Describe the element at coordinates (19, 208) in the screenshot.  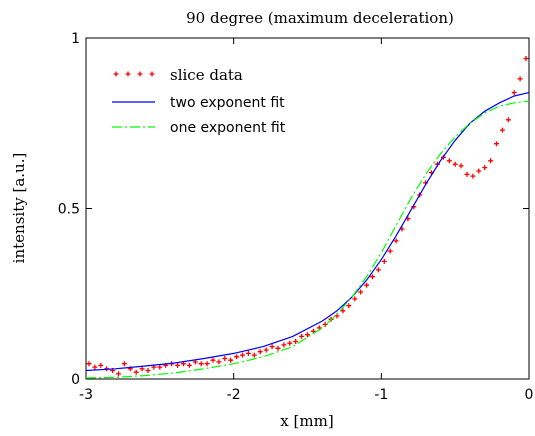
I see `y-axis-label: intensity [a.u.]` at that location.